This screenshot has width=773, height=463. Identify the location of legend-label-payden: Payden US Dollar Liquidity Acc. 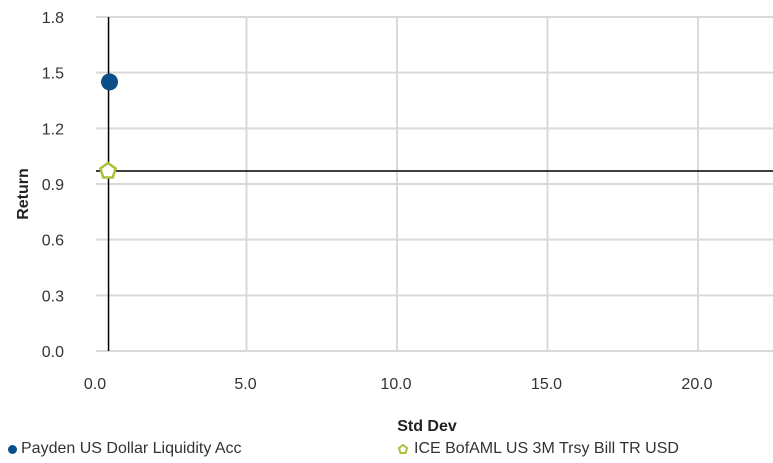
(131, 448).